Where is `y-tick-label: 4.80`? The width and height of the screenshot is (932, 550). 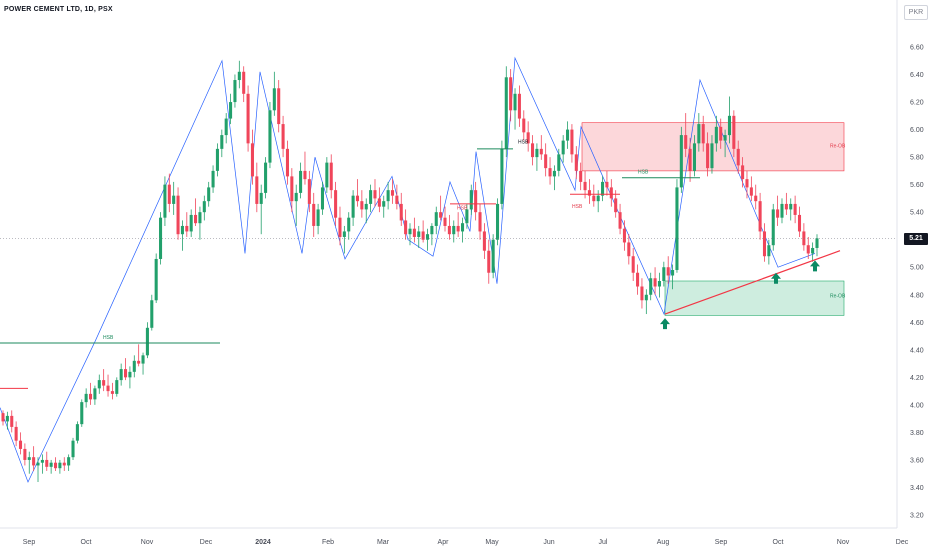
y-tick-label: 4.80 is located at coordinates (917, 295).